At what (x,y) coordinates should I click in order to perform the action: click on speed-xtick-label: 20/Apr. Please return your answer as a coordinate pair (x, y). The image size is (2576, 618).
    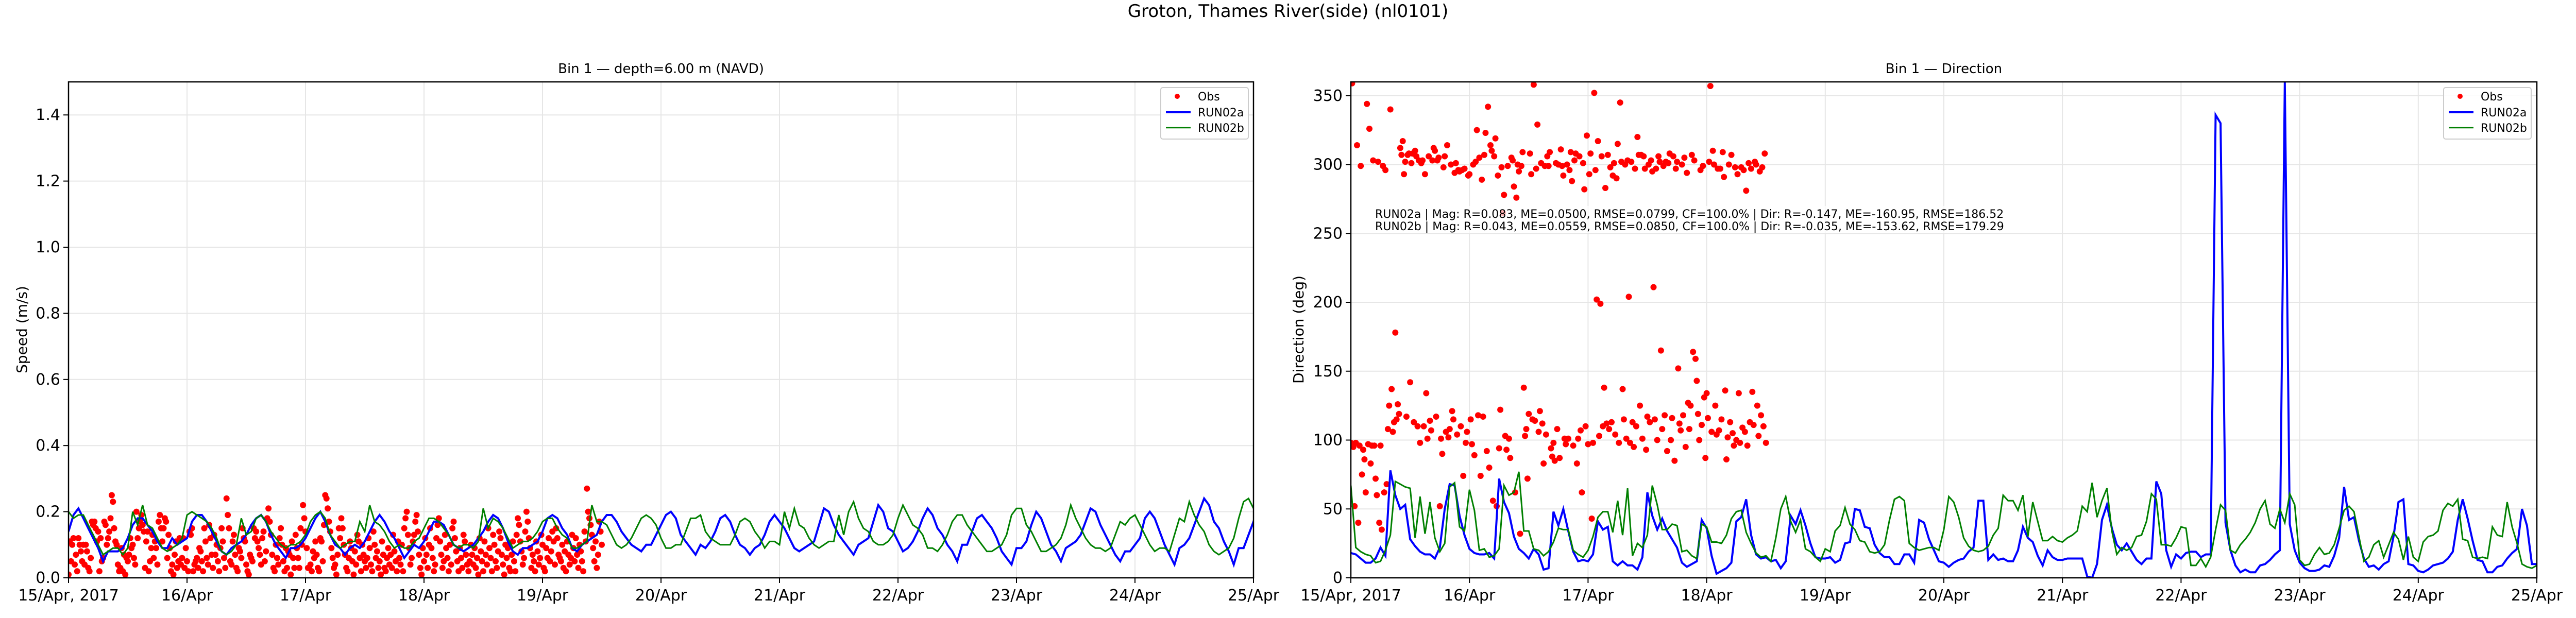
    Looking at the image, I should click on (661, 596).